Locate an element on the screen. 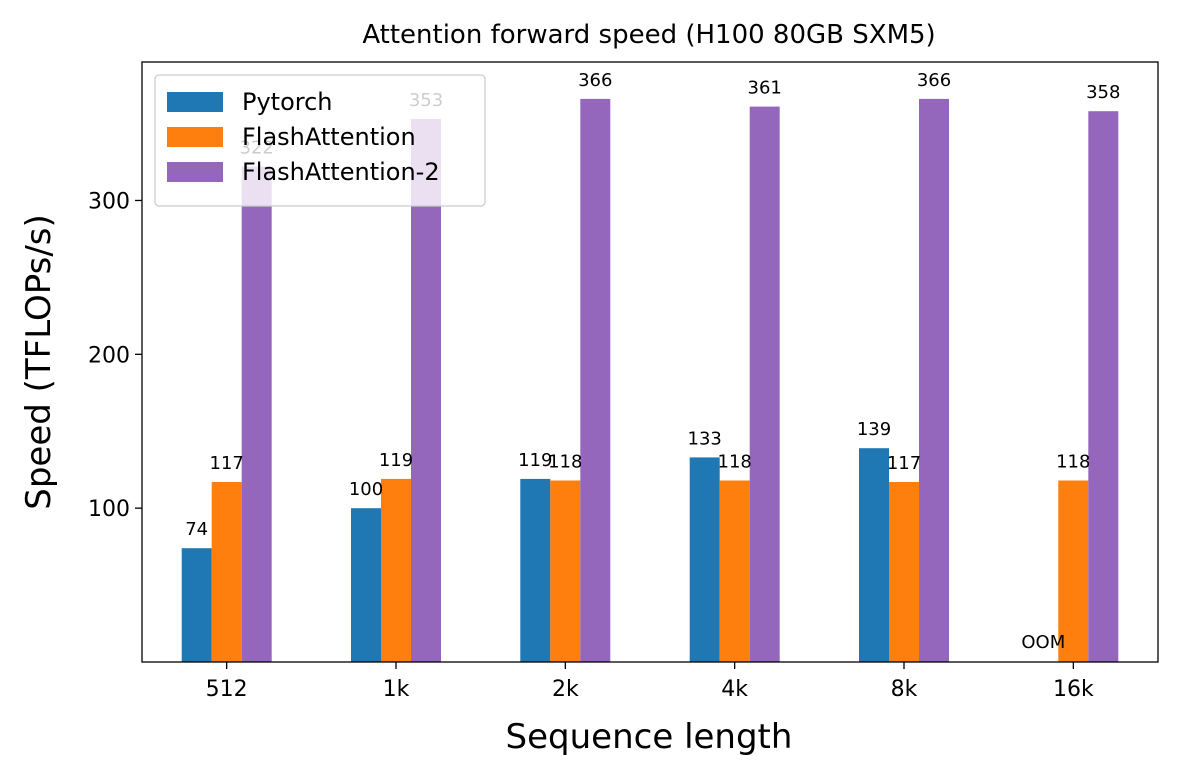 This screenshot has height=778, width=1180. x-tick-label: 8k is located at coordinates (904, 689).